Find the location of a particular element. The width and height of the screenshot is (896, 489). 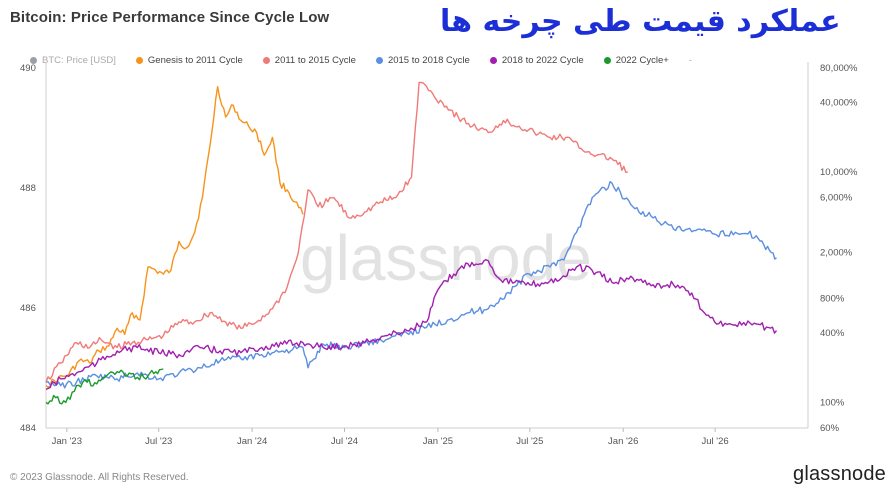

brand-logo: glassnode is located at coordinates (839, 474).